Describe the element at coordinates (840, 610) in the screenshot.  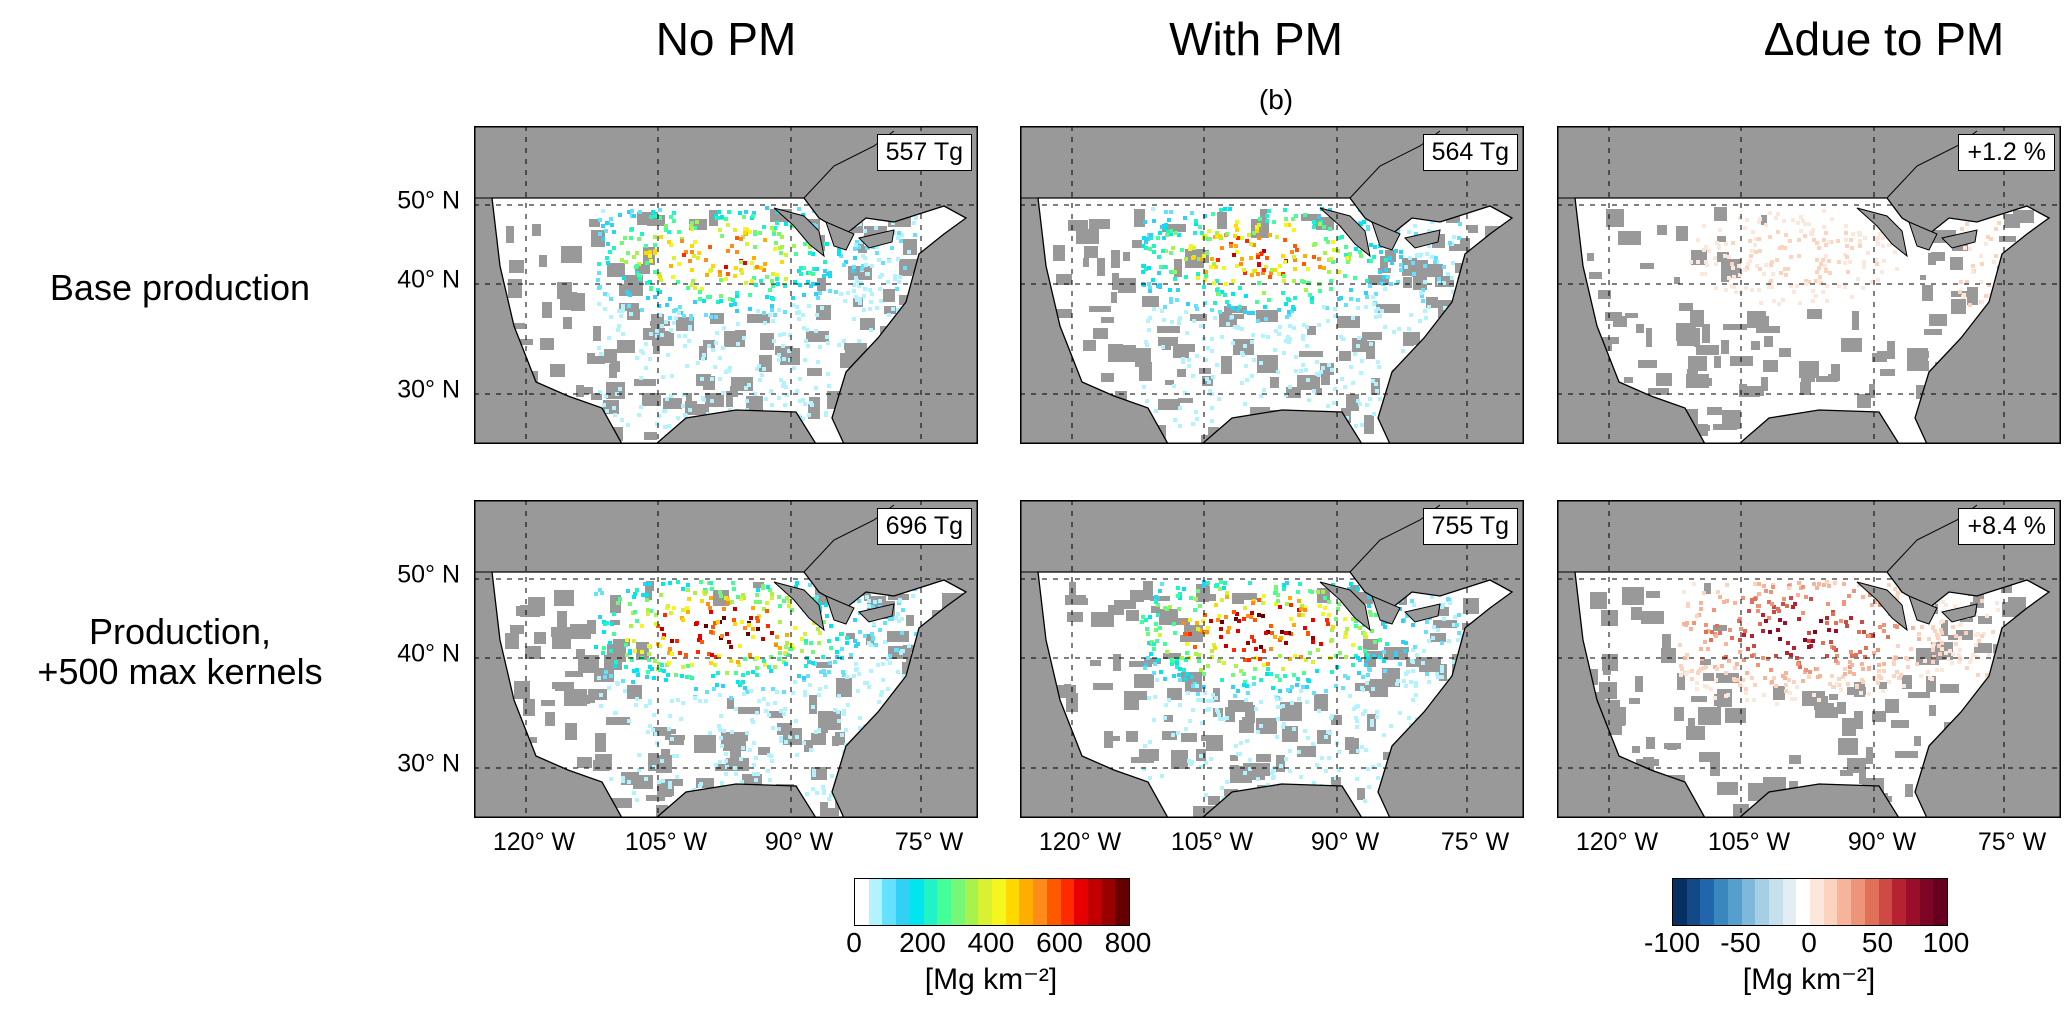
I see `great-lake` at that location.